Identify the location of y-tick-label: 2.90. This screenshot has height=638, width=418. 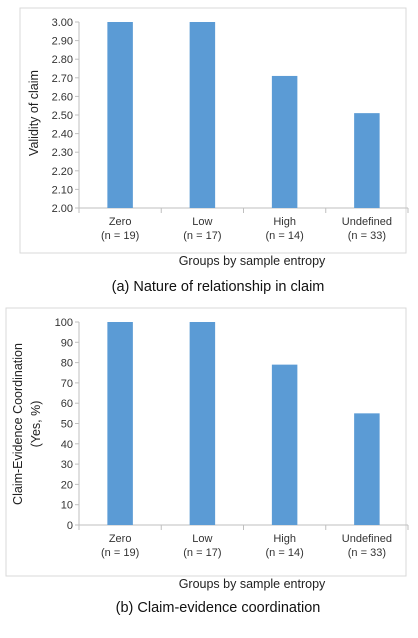
(62, 42).